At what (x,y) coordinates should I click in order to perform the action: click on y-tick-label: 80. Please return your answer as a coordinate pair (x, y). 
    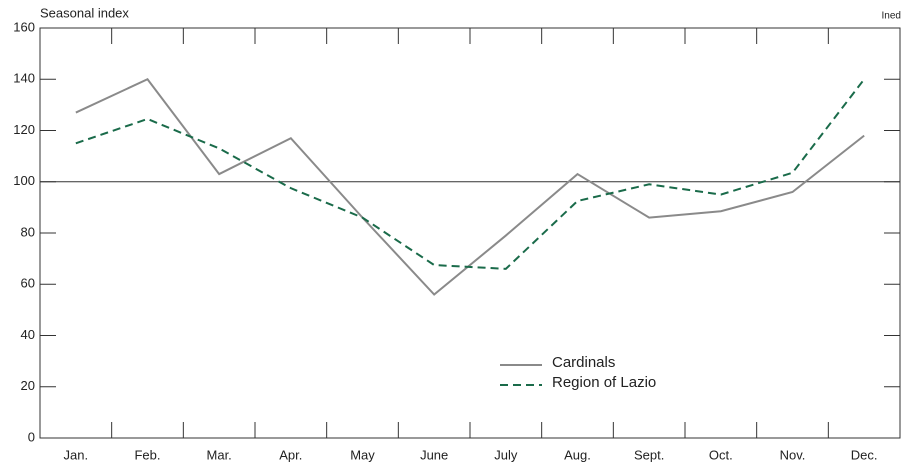
    Looking at the image, I should click on (28, 231).